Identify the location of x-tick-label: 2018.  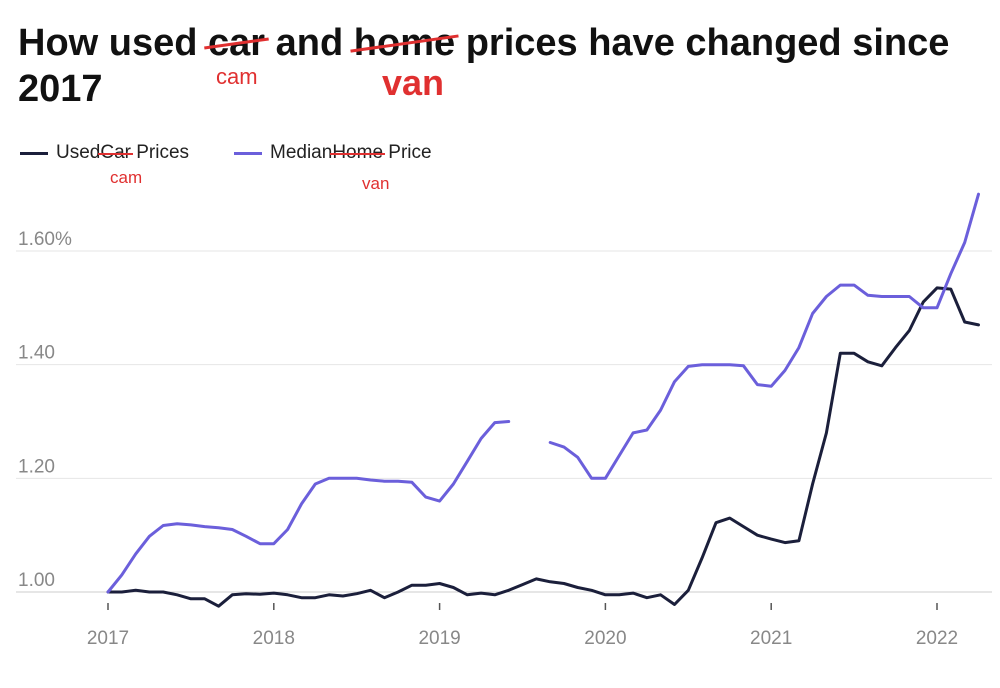
(274, 638).